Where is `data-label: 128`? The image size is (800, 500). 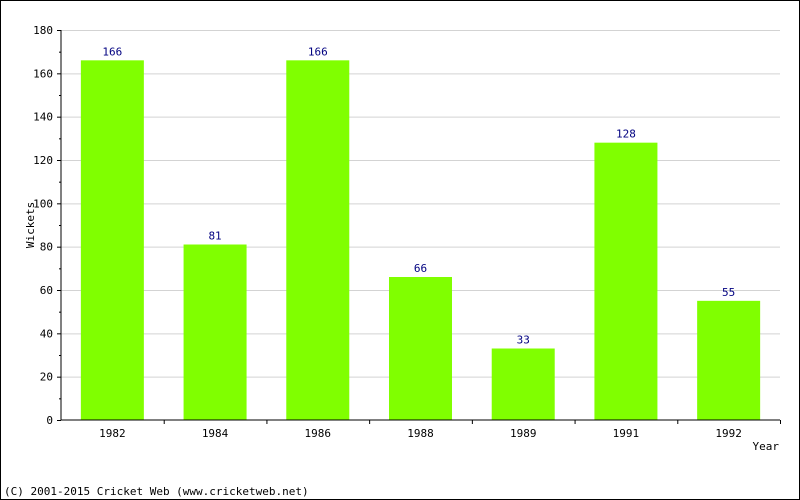
data-label: 128 is located at coordinates (626, 134).